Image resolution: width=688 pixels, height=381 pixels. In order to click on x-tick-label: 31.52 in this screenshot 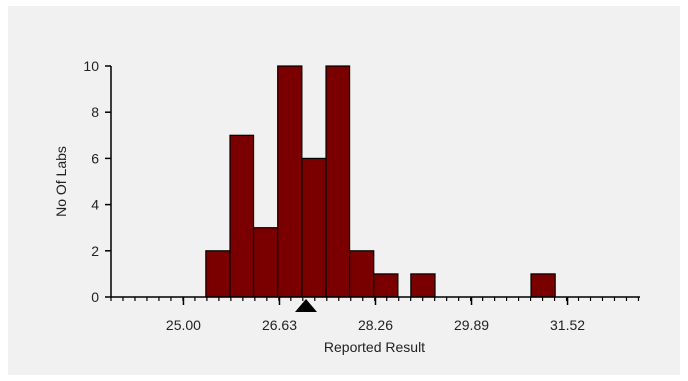, I will do `click(567, 325)`.